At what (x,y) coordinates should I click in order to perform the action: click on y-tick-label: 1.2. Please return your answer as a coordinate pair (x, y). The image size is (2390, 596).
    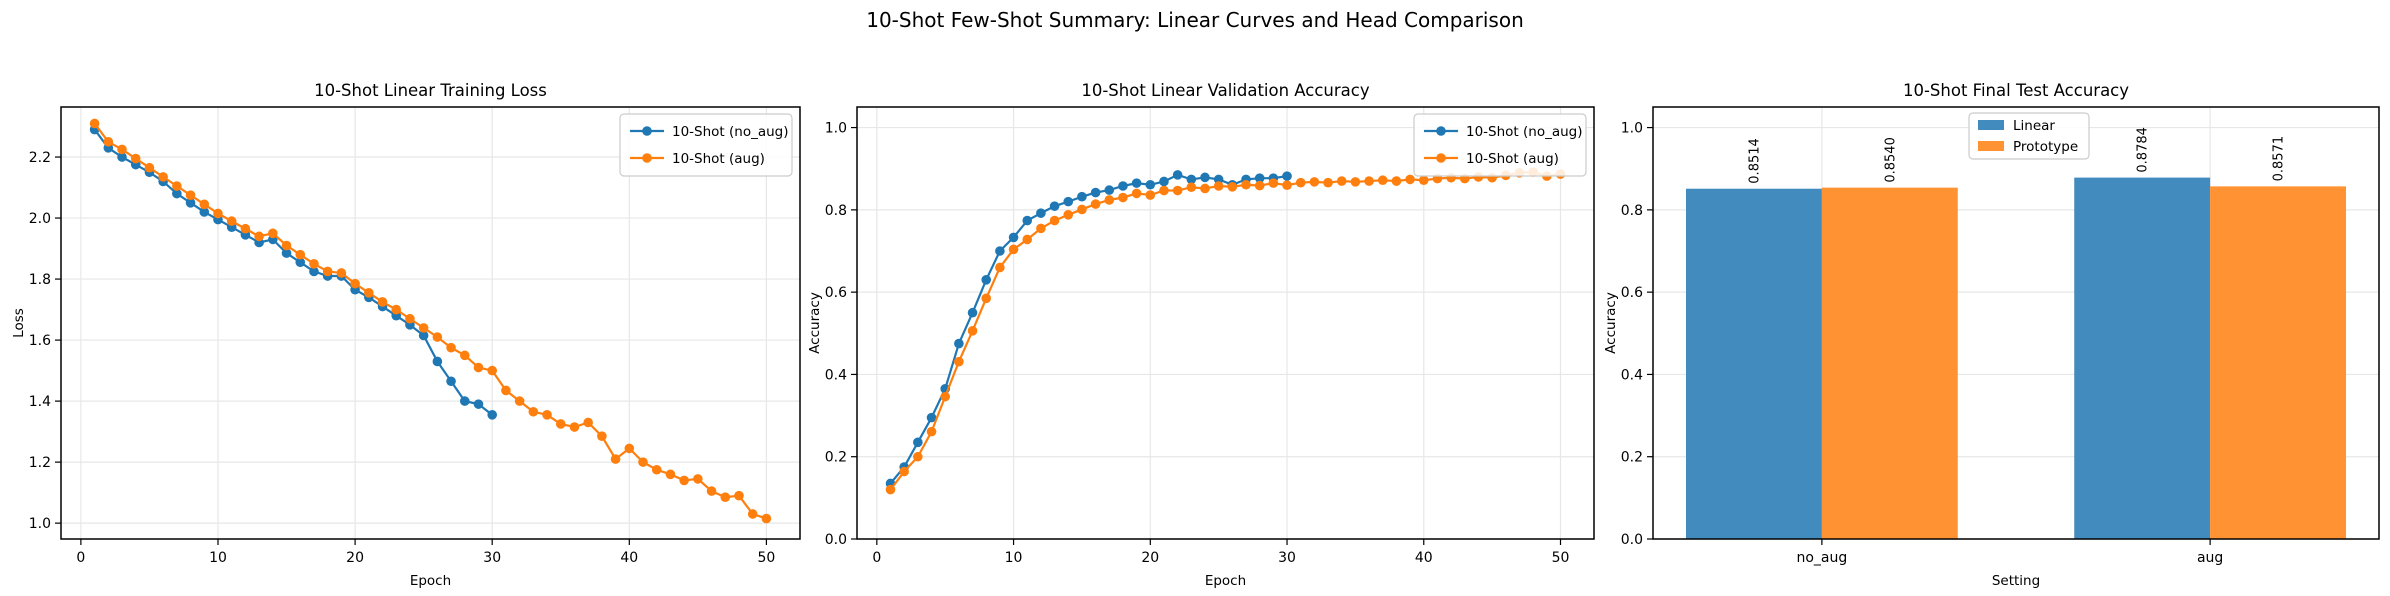
    Looking at the image, I should click on (40, 463).